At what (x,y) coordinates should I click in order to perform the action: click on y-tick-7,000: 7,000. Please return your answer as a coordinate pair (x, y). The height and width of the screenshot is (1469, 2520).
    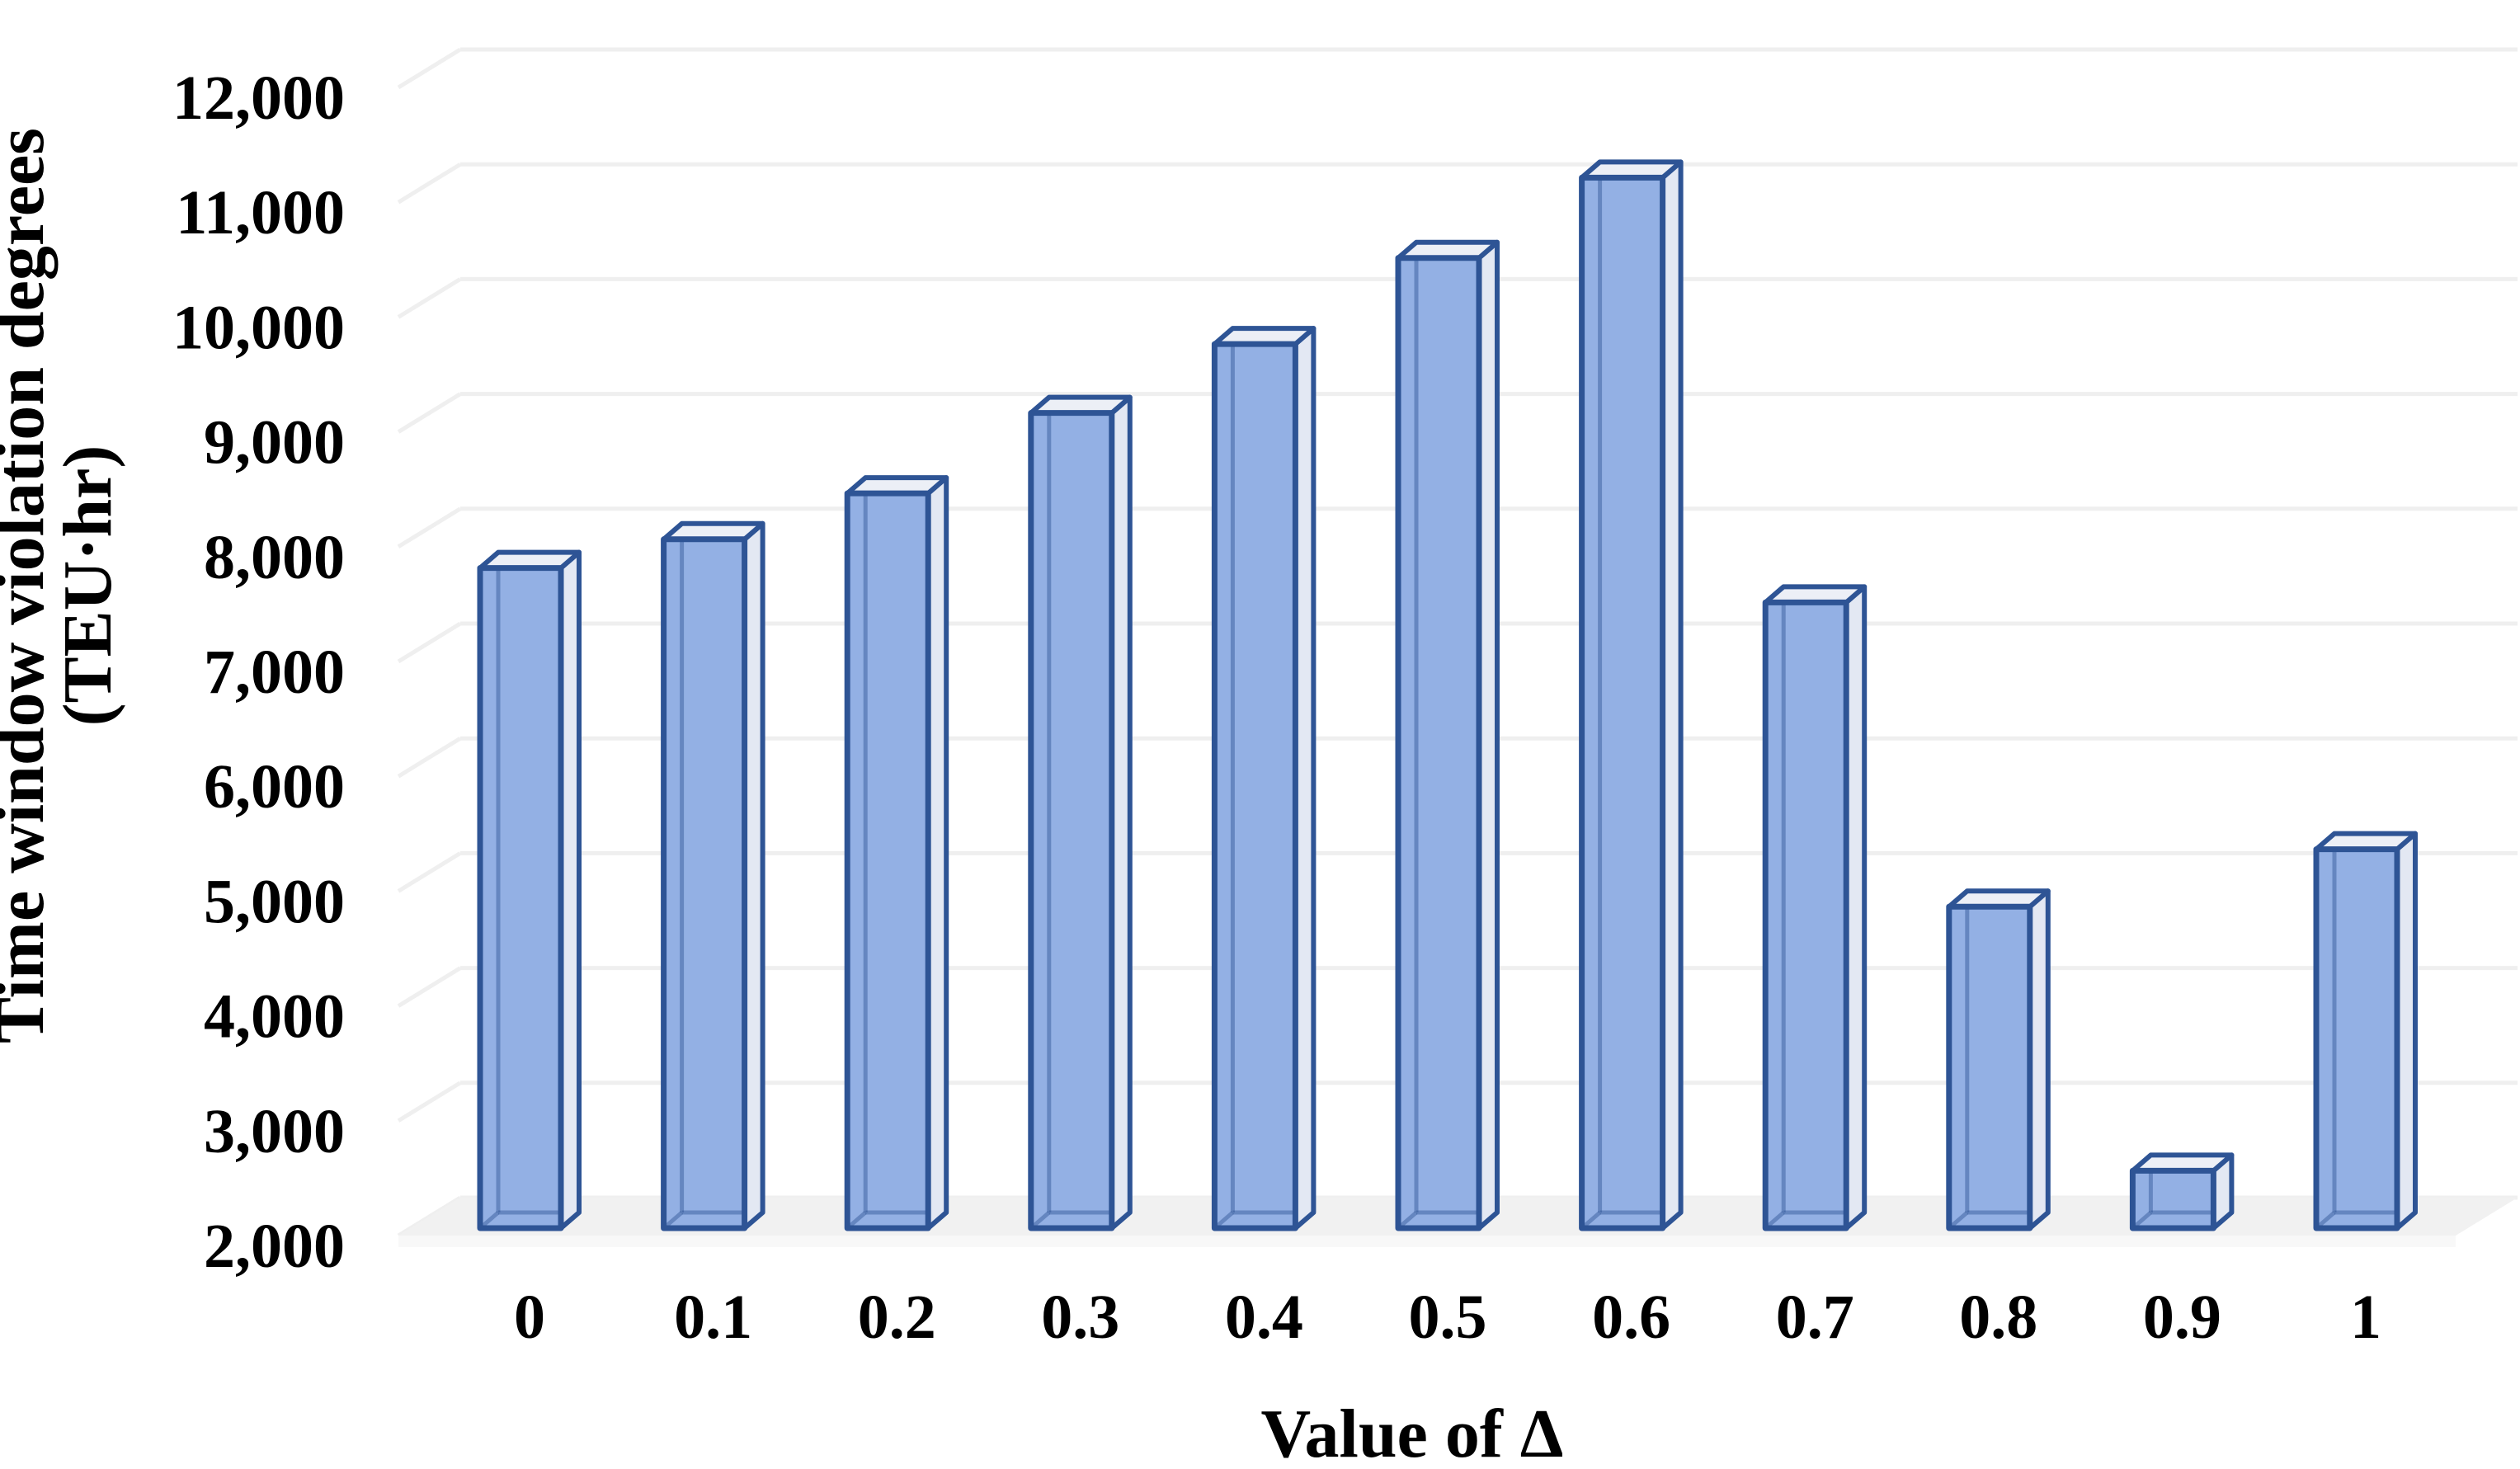
    Looking at the image, I should click on (274, 672).